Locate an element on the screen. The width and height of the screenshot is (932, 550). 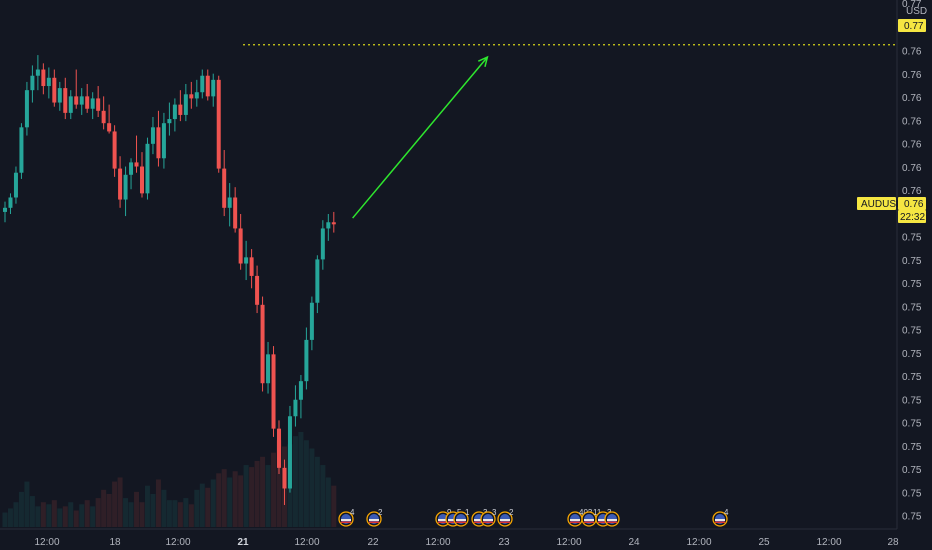
event-marker: 11 is located at coordinates (591, 517).